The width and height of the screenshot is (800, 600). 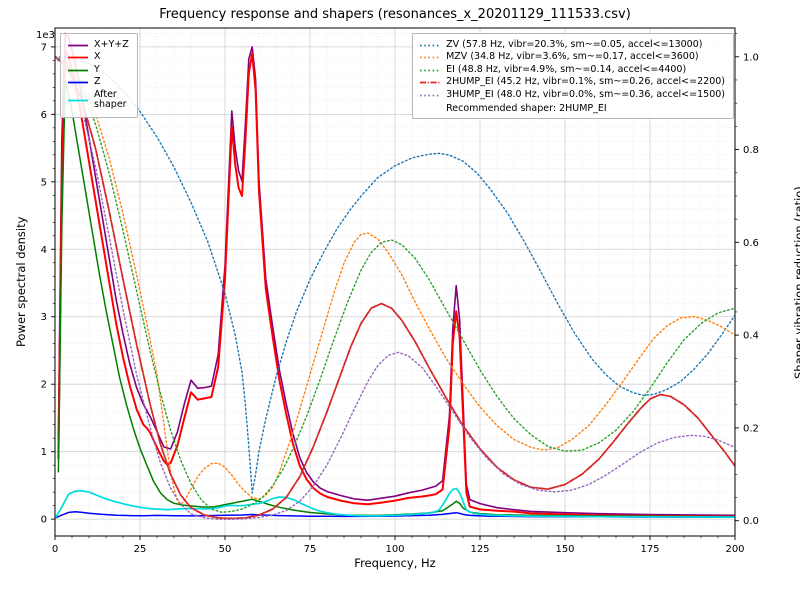 What do you see at coordinates (395, 503) in the screenshot?
I see `series-after-shaper` at bounding box center [395, 503].